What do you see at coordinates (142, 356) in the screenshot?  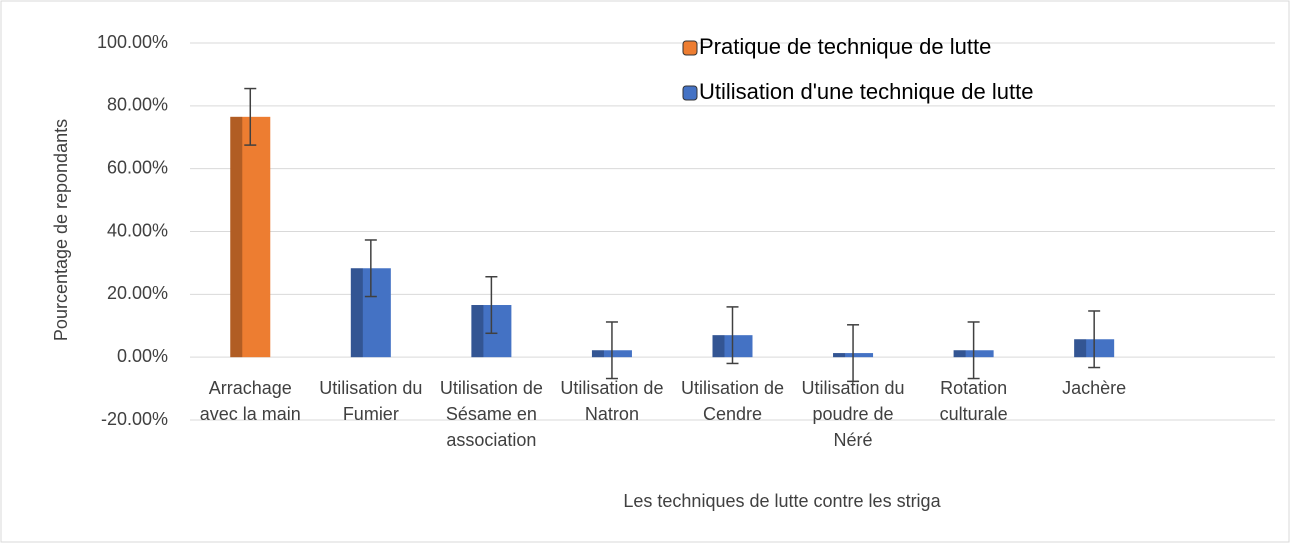 I see `y-tick-label: 0.00%` at bounding box center [142, 356].